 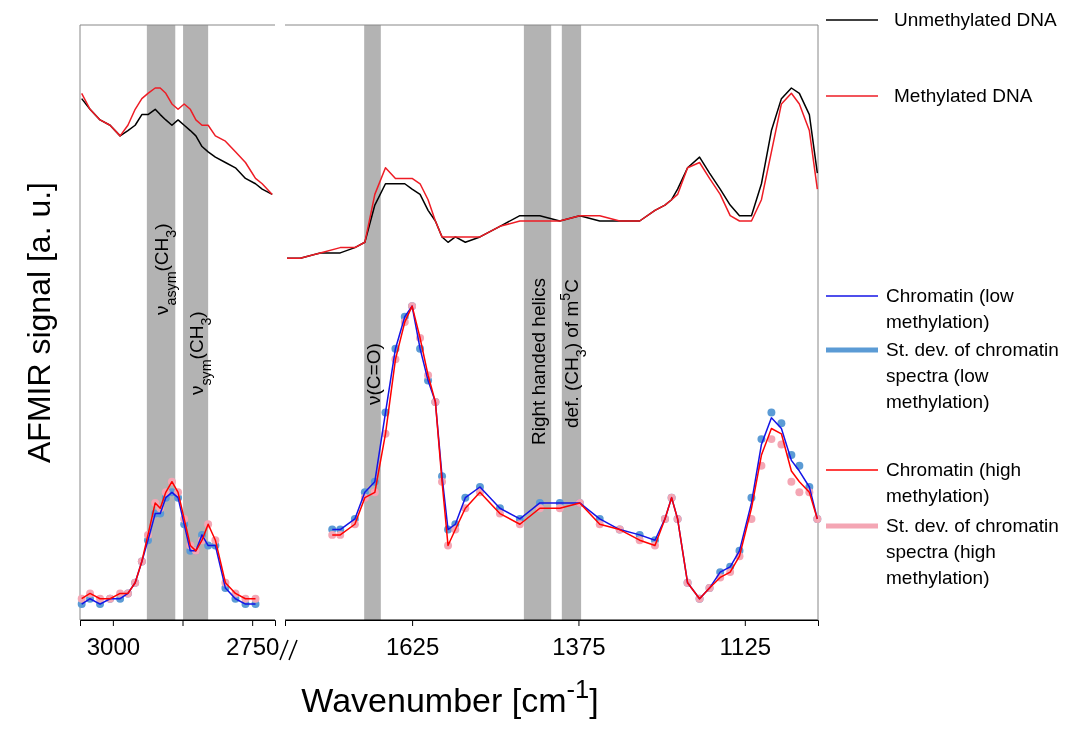 I want to click on x-tick-label: 1375, so click(x=579, y=647).